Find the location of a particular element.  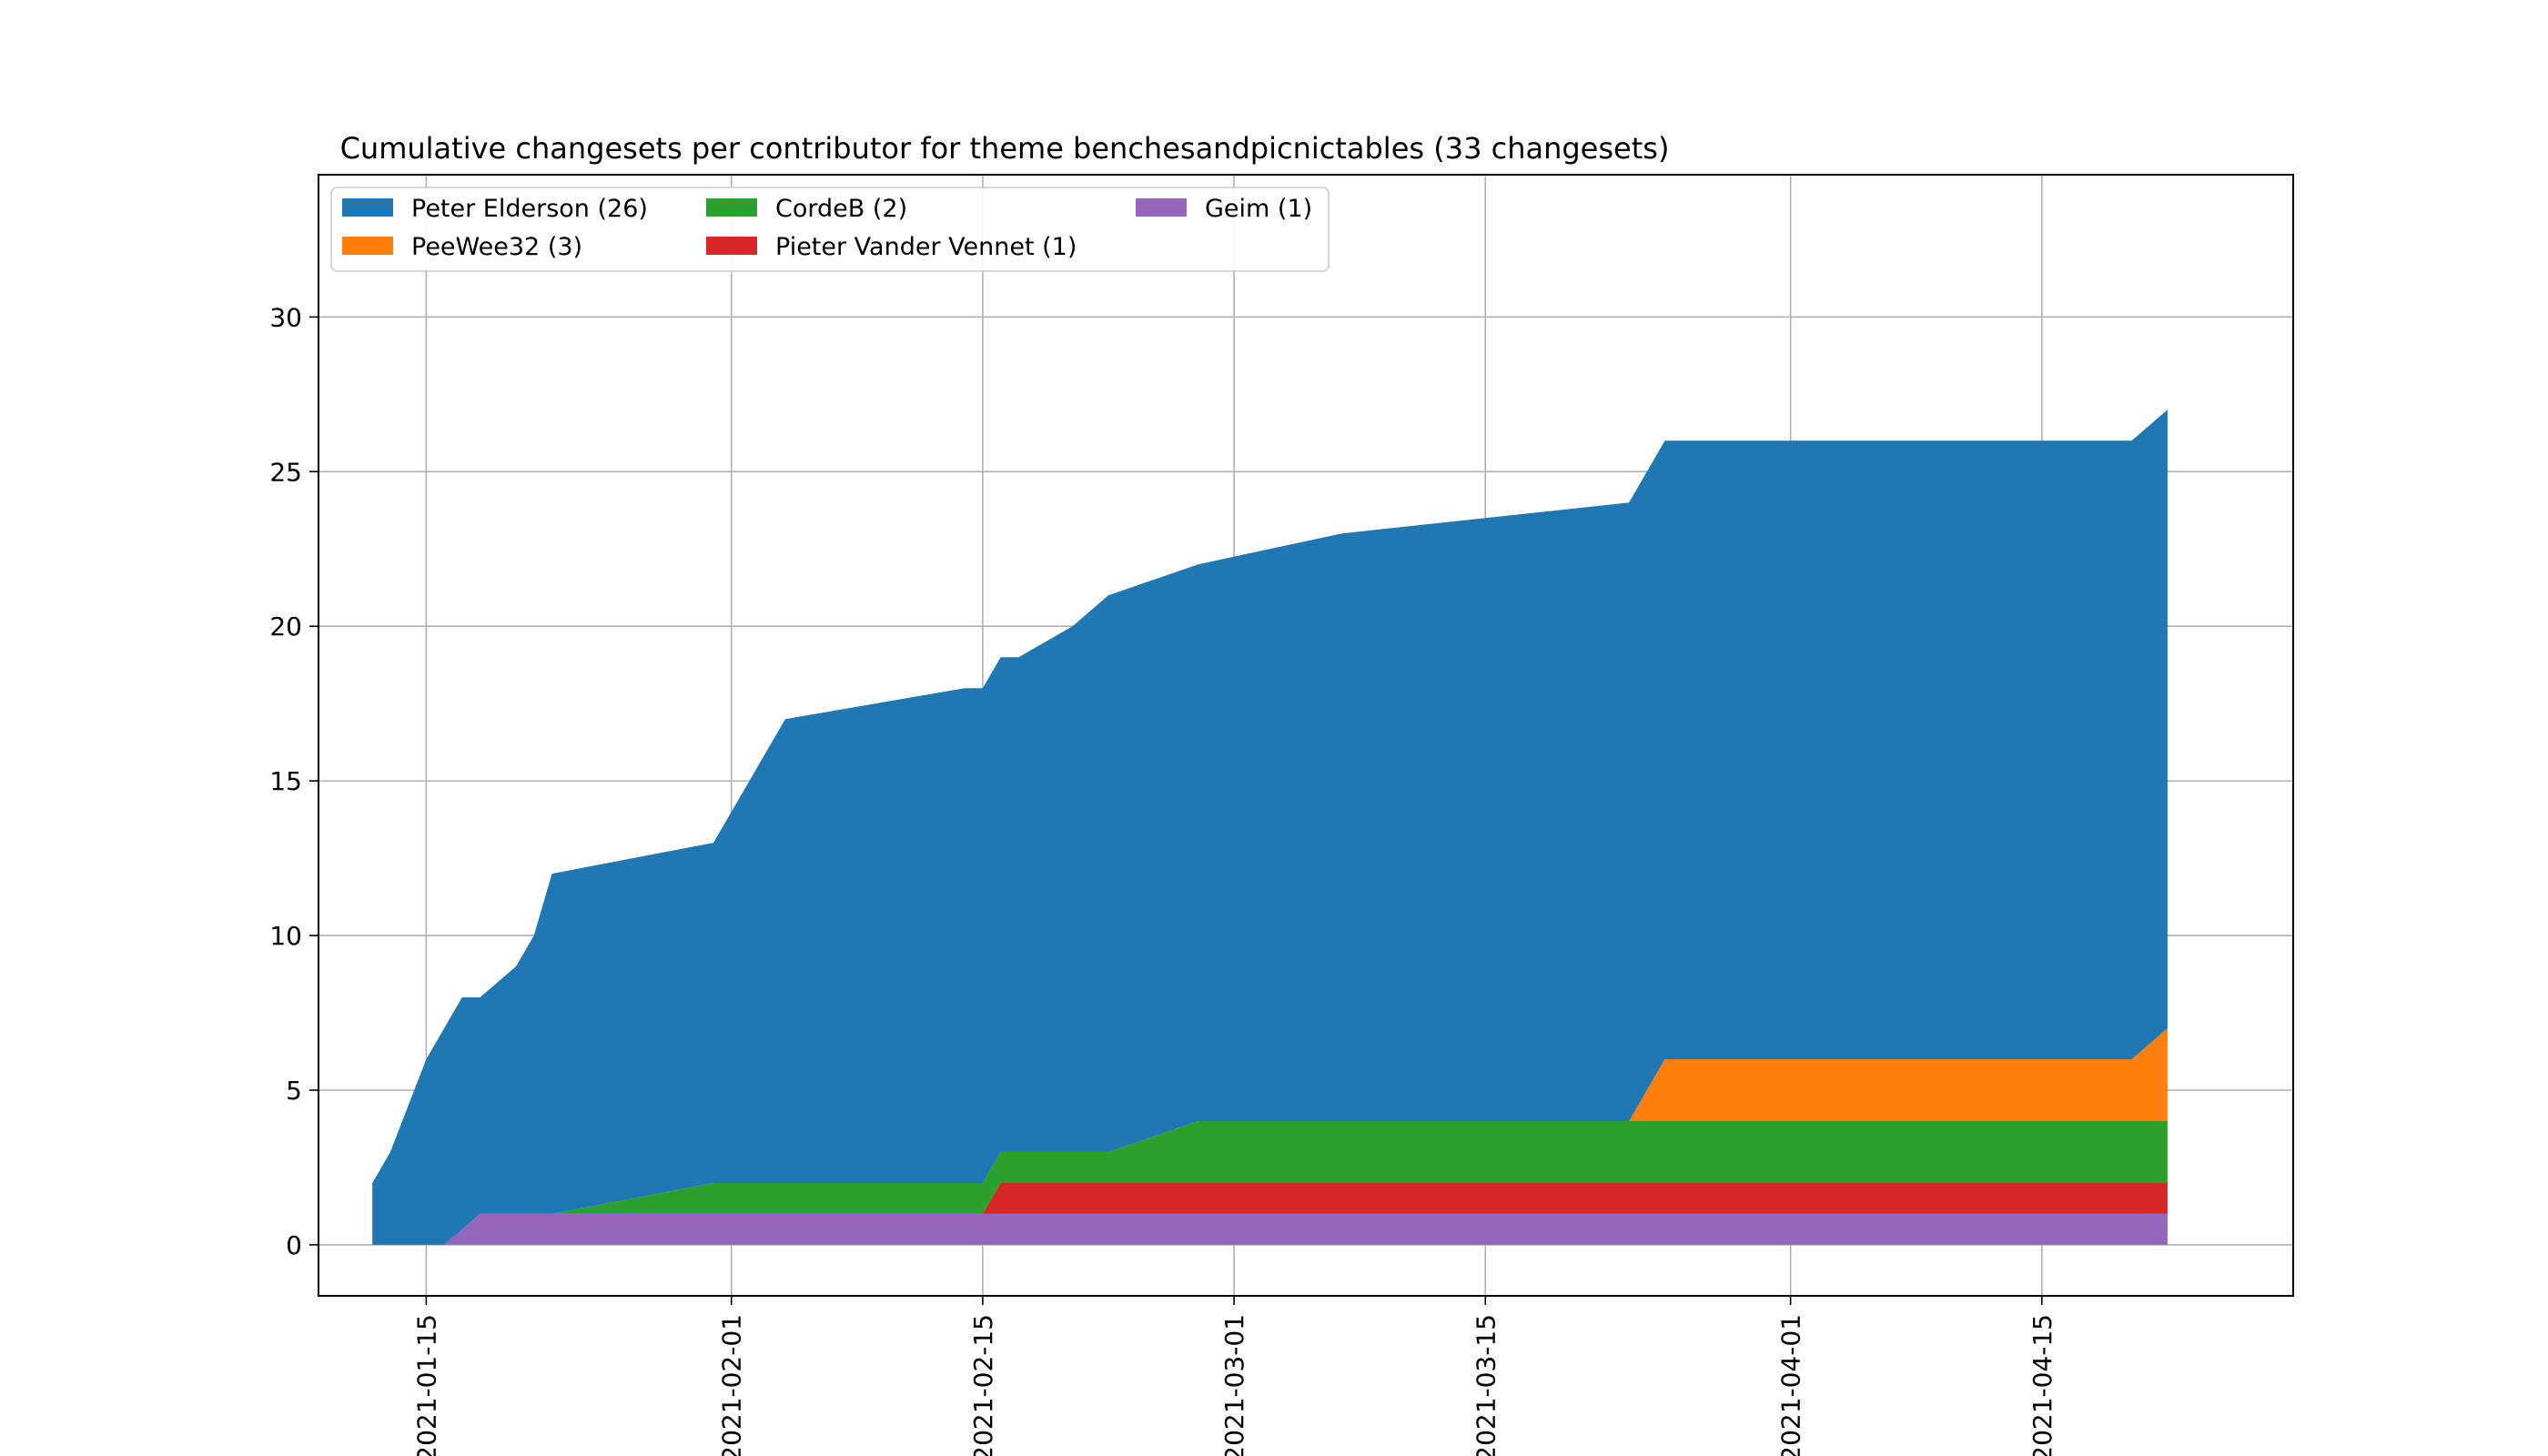

y-tick-label: 25 is located at coordinates (286, 472).